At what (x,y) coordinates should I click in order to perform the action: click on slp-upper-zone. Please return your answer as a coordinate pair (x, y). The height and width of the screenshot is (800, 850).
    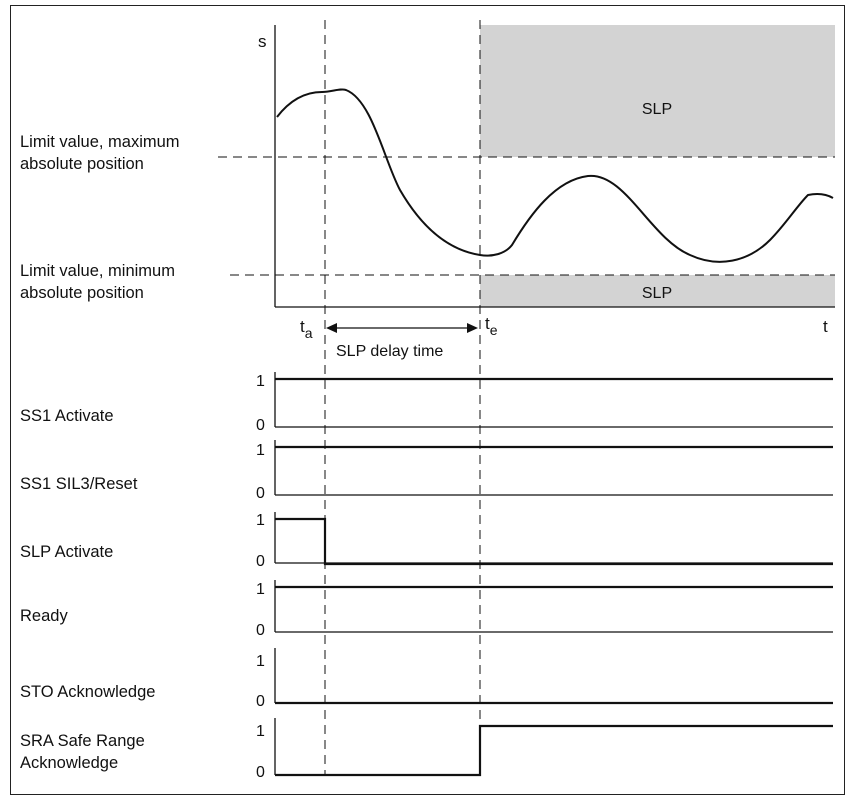
    Looking at the image, I should click on (657, 91).